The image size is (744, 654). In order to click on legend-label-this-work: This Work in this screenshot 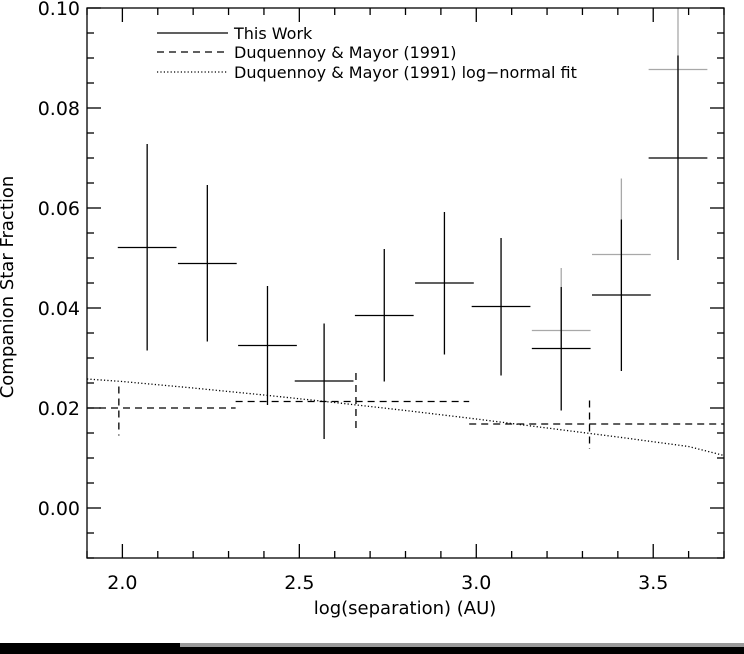, I will do `click(273, 33)`.